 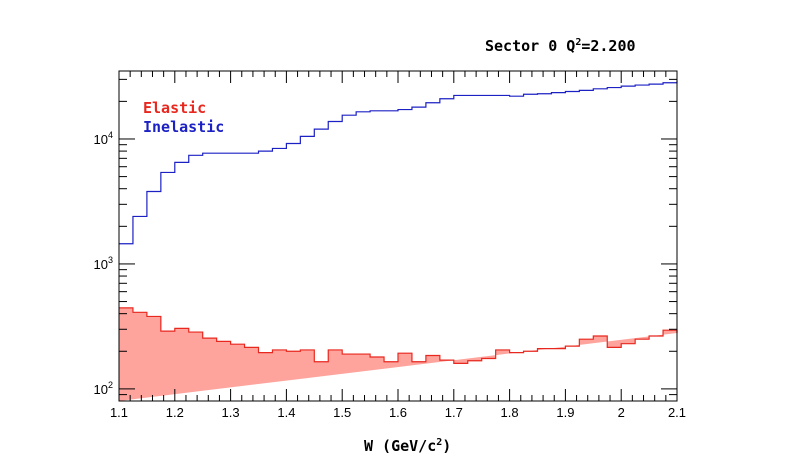 I want to click on y-tick-label: 10², so click(x=103, y=388).